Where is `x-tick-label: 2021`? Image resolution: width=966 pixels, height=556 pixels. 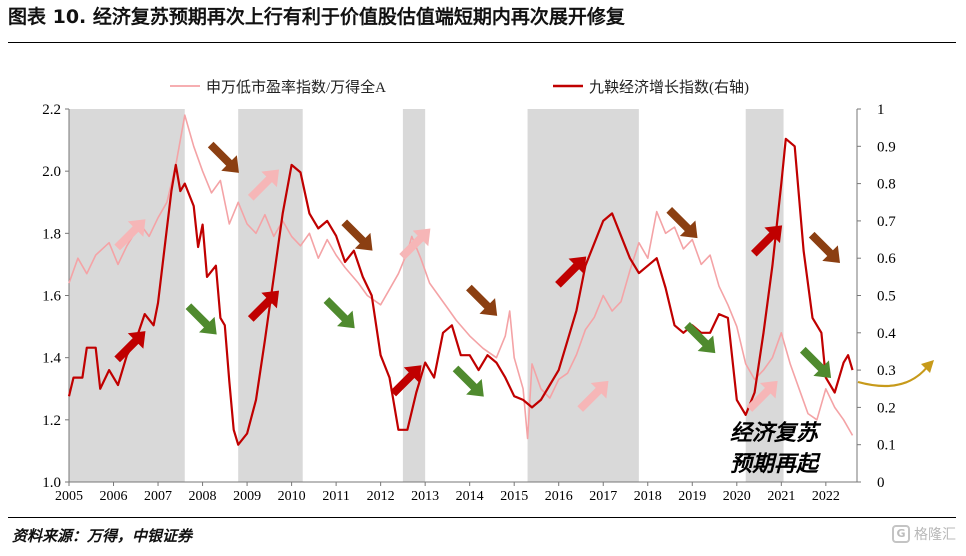
x-tick-label: 2021 is located at coordinates (781, 496).